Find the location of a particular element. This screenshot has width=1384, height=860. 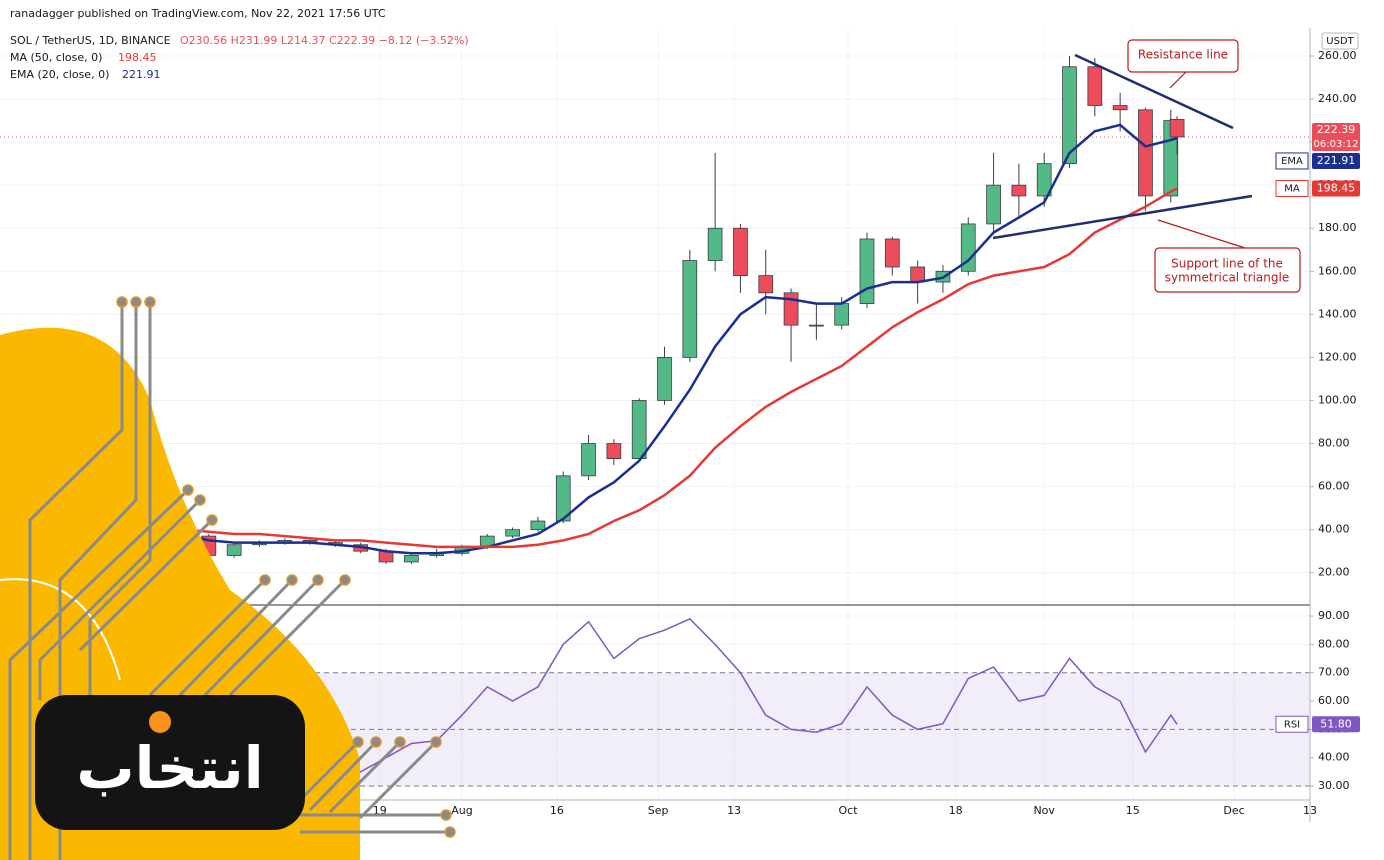

last-price-tag is located at coordinates (1336, 136).